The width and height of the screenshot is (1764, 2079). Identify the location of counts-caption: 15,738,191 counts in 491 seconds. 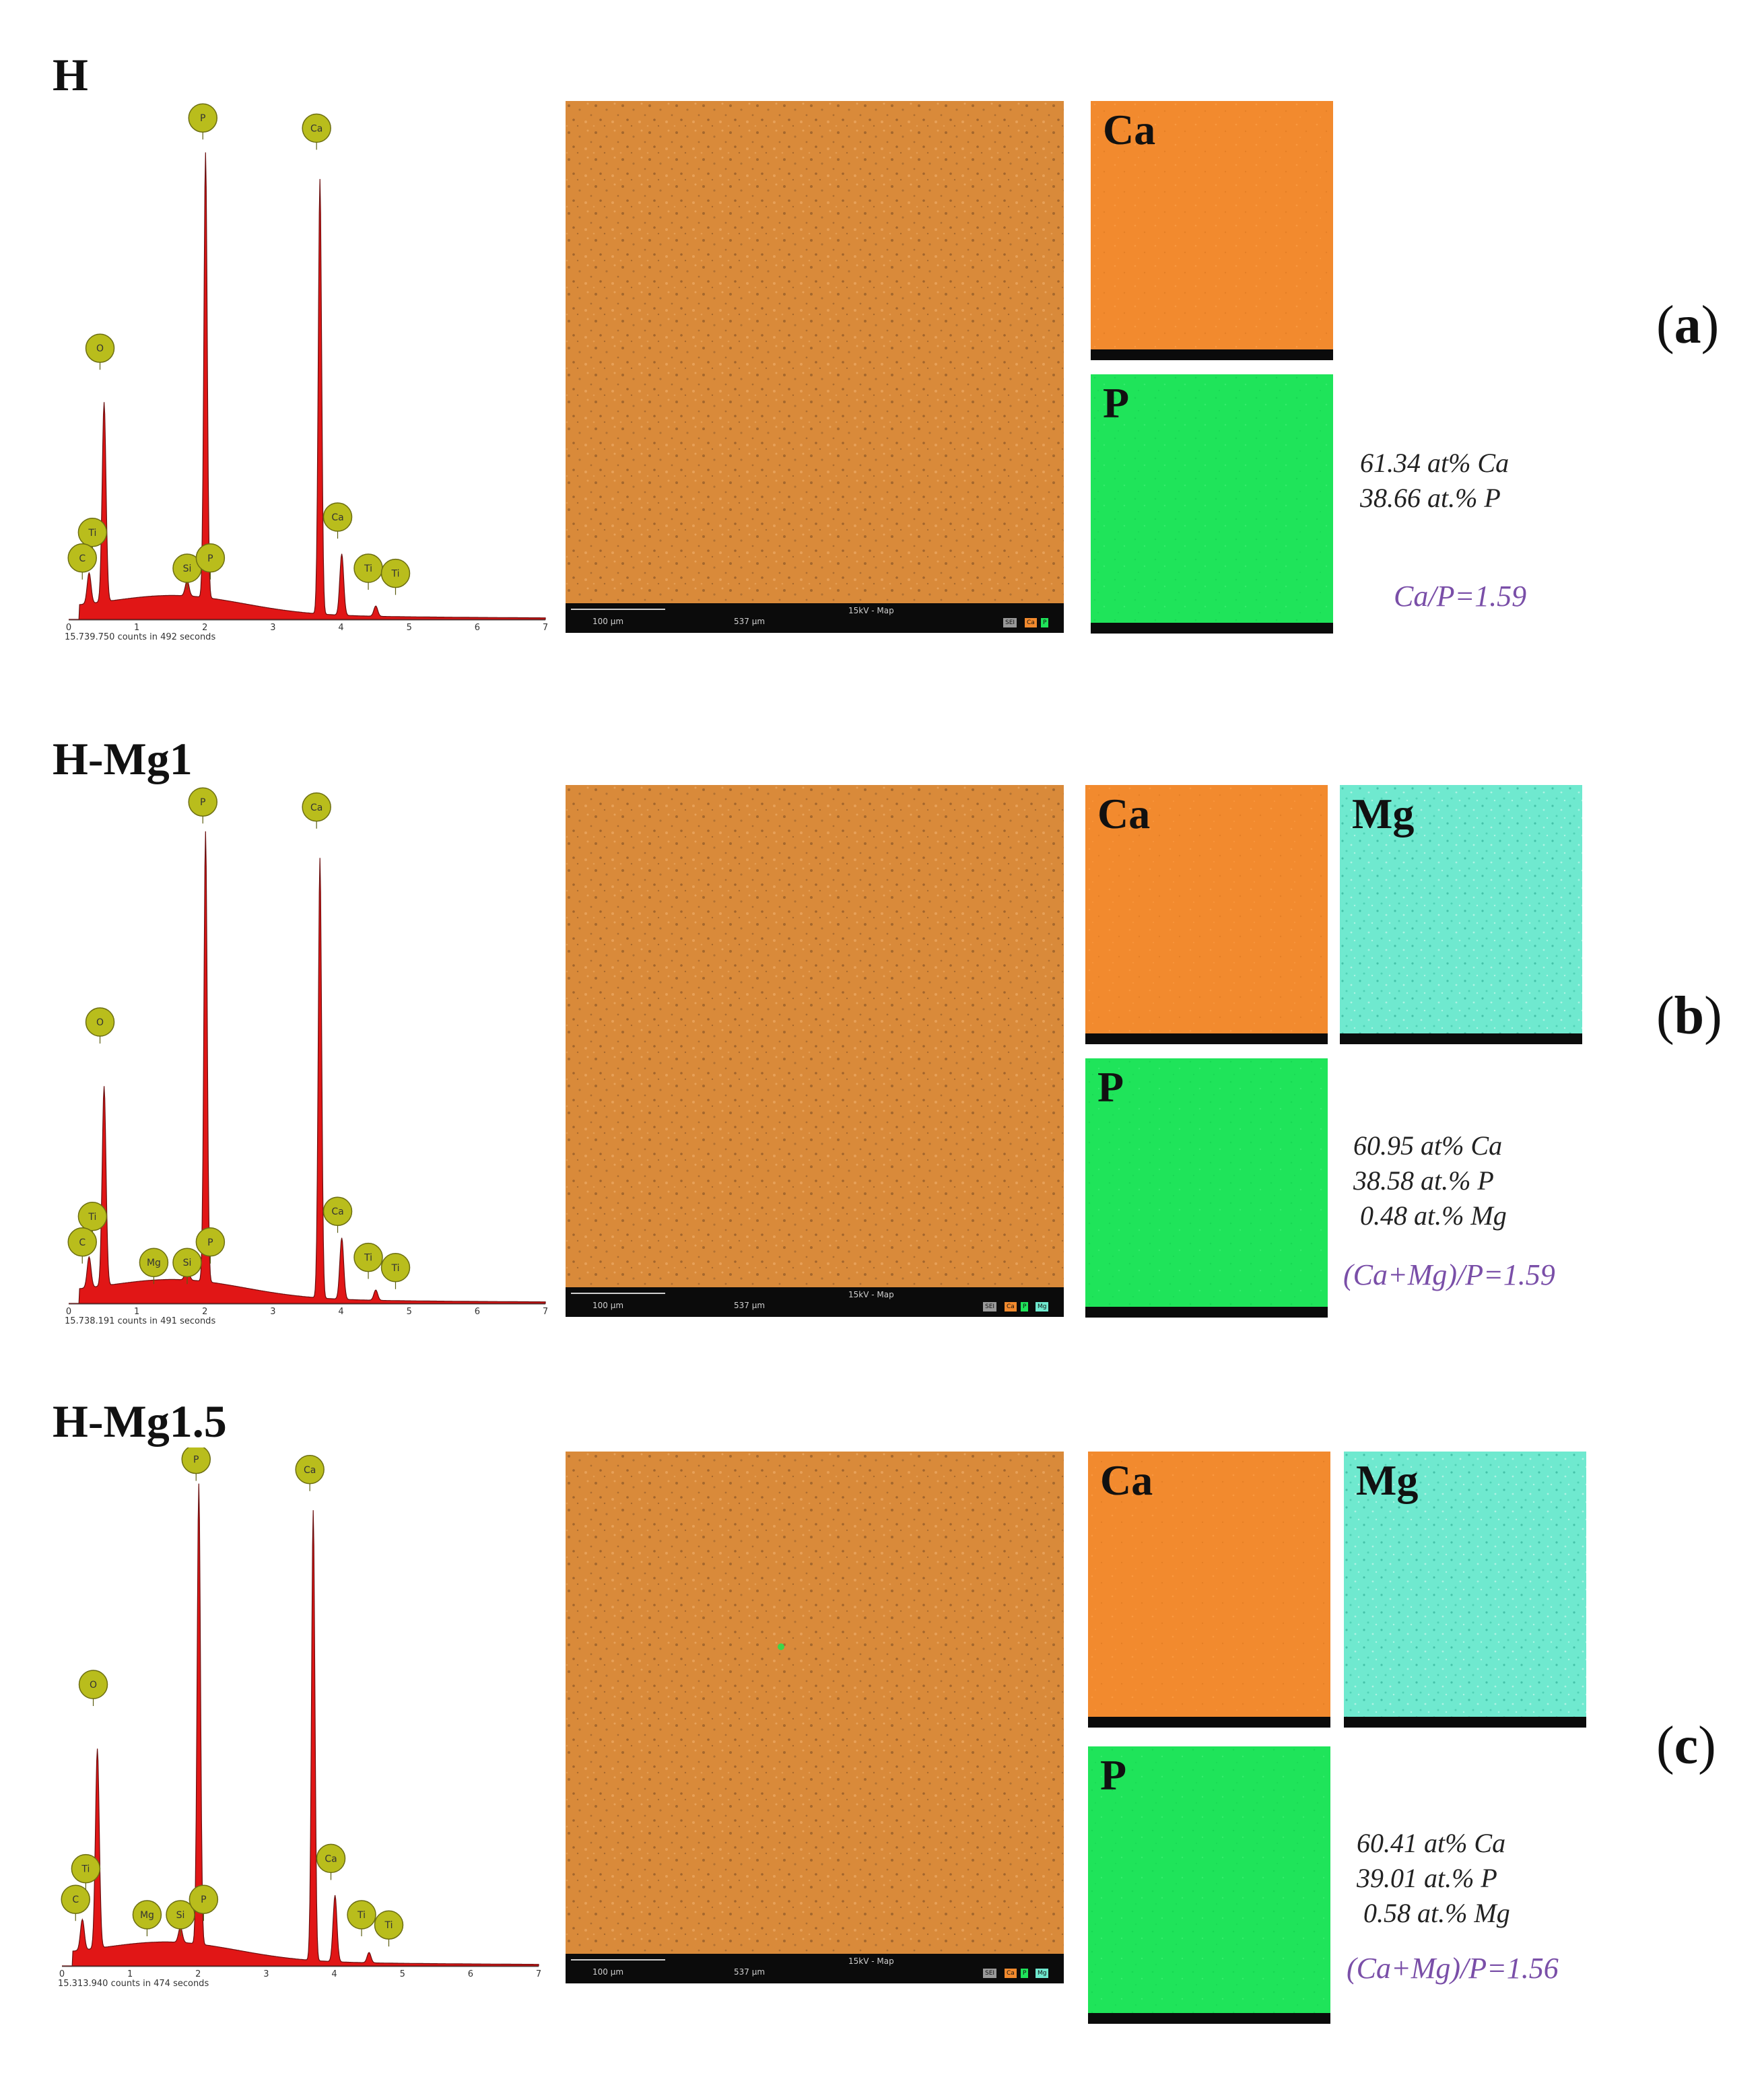
(140, 1320).